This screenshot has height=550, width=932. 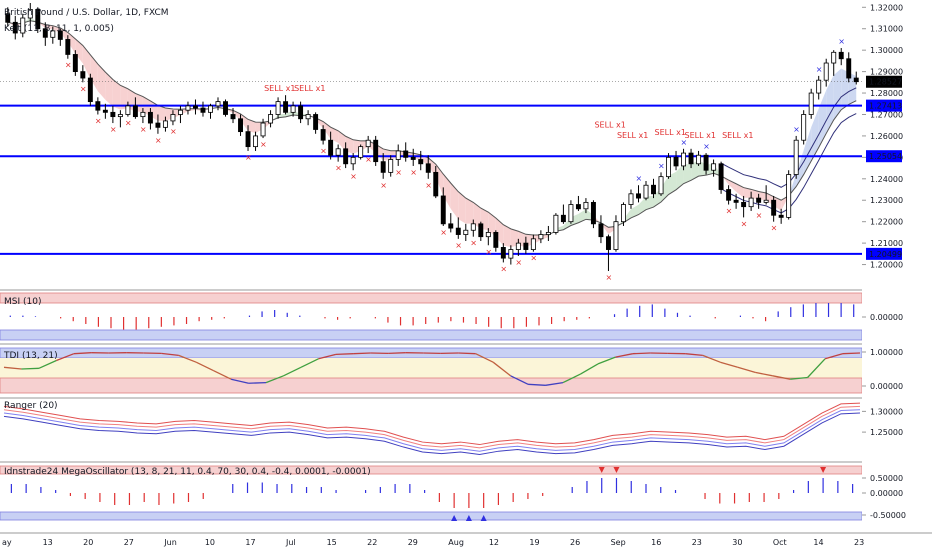 I want to click on axis-background, so click(x=897, y=275).